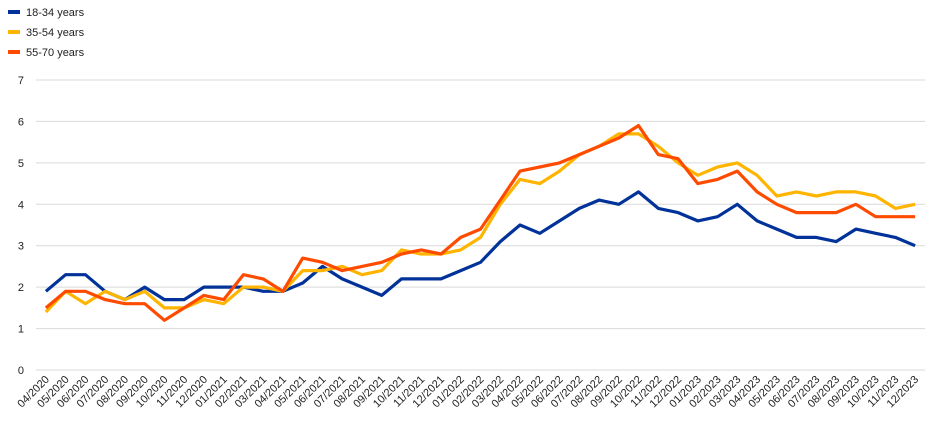 The height and width of the screenshot is (427, 945). Describe the element at coordinates (21, 330) in the screenshot. I see `y-tick-label: 1` at that location.